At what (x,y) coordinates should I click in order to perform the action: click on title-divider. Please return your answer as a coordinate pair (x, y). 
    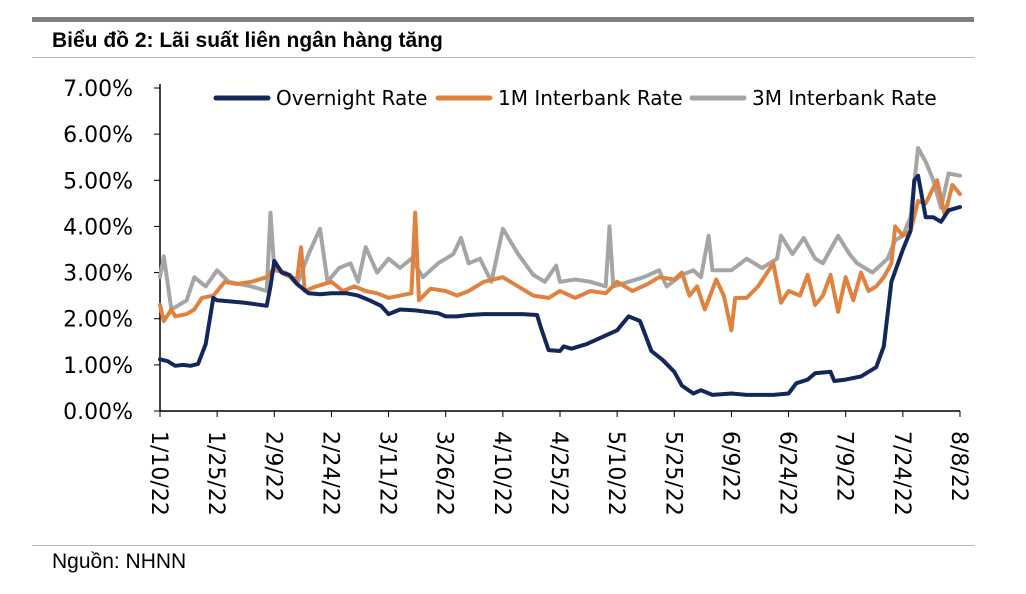
    Looking at the image, I should click on (503, 57).